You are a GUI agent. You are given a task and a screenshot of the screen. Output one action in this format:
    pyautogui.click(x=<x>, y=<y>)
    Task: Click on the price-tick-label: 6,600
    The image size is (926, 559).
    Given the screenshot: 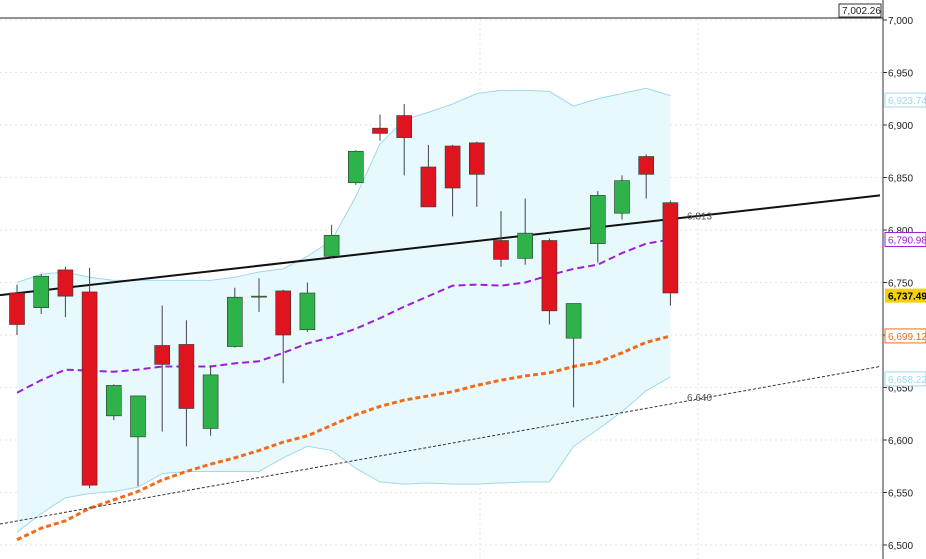 What is the action you would take?
    pyautogui.click(x=900, y=441)
    